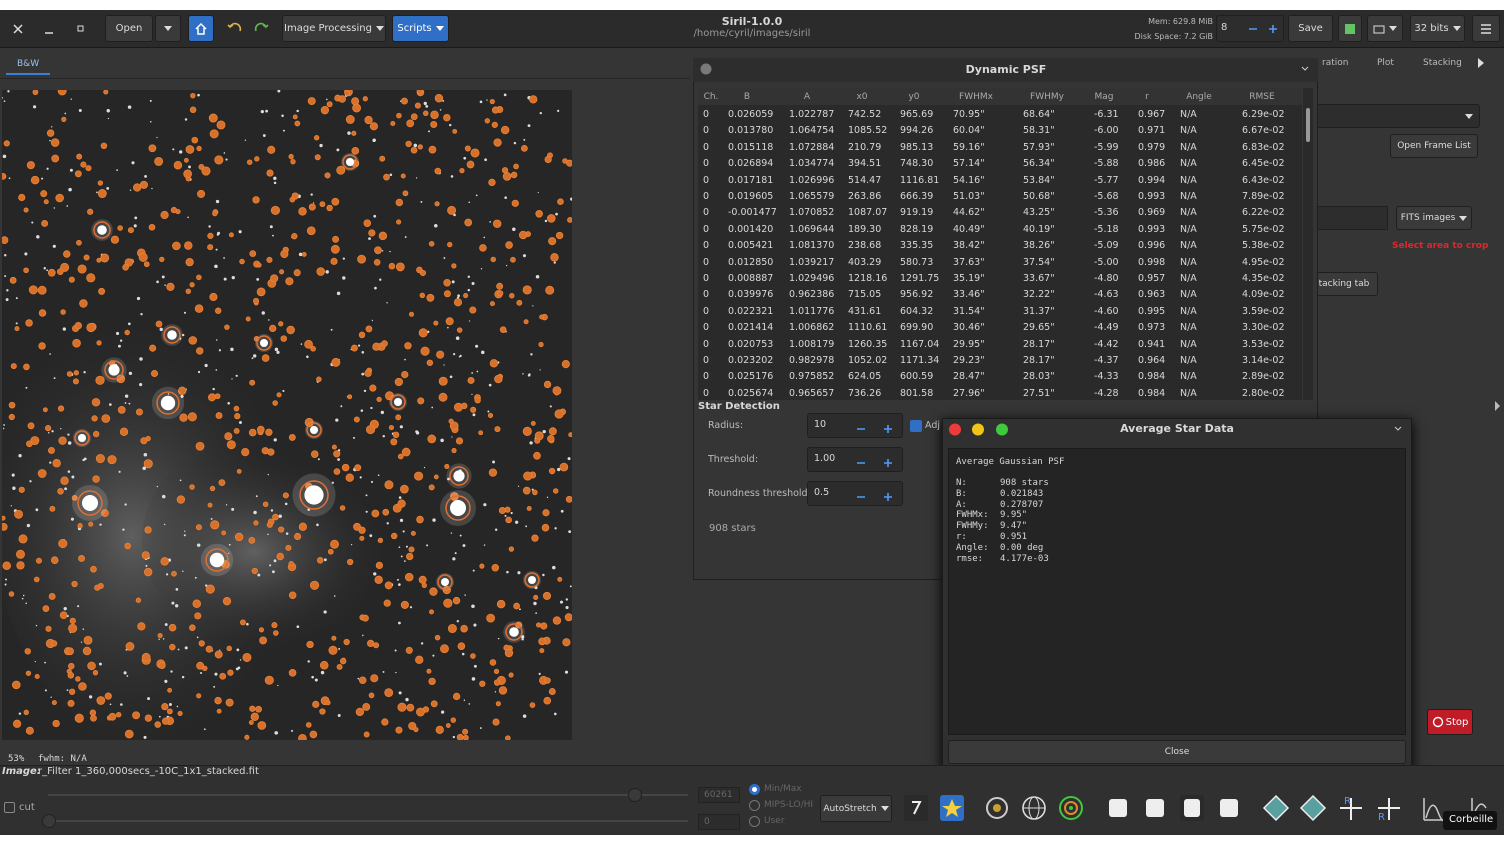 The width and height of the screenshot is (1504, 846). Describe the element at coordinates (1308, 244) in the screenshot. I see `scrollbar` at that location.